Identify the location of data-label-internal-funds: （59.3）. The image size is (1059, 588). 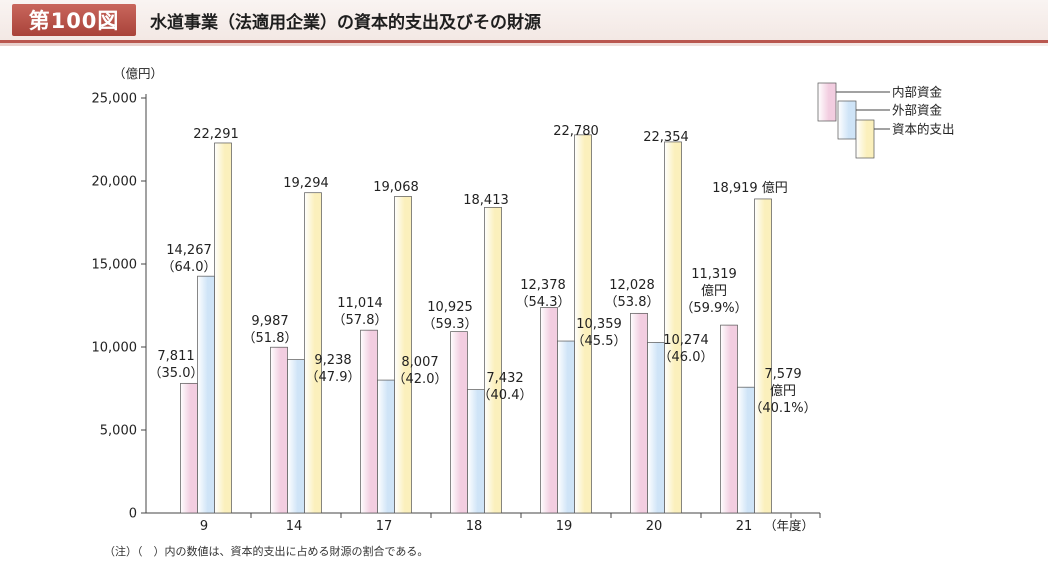
(450, 324).